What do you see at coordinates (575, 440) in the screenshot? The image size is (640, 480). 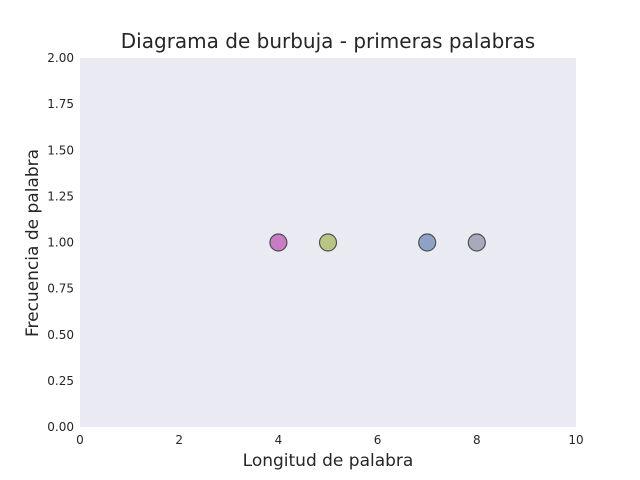 I see `x-tick-label: 10` at bounding box center [575, 440].